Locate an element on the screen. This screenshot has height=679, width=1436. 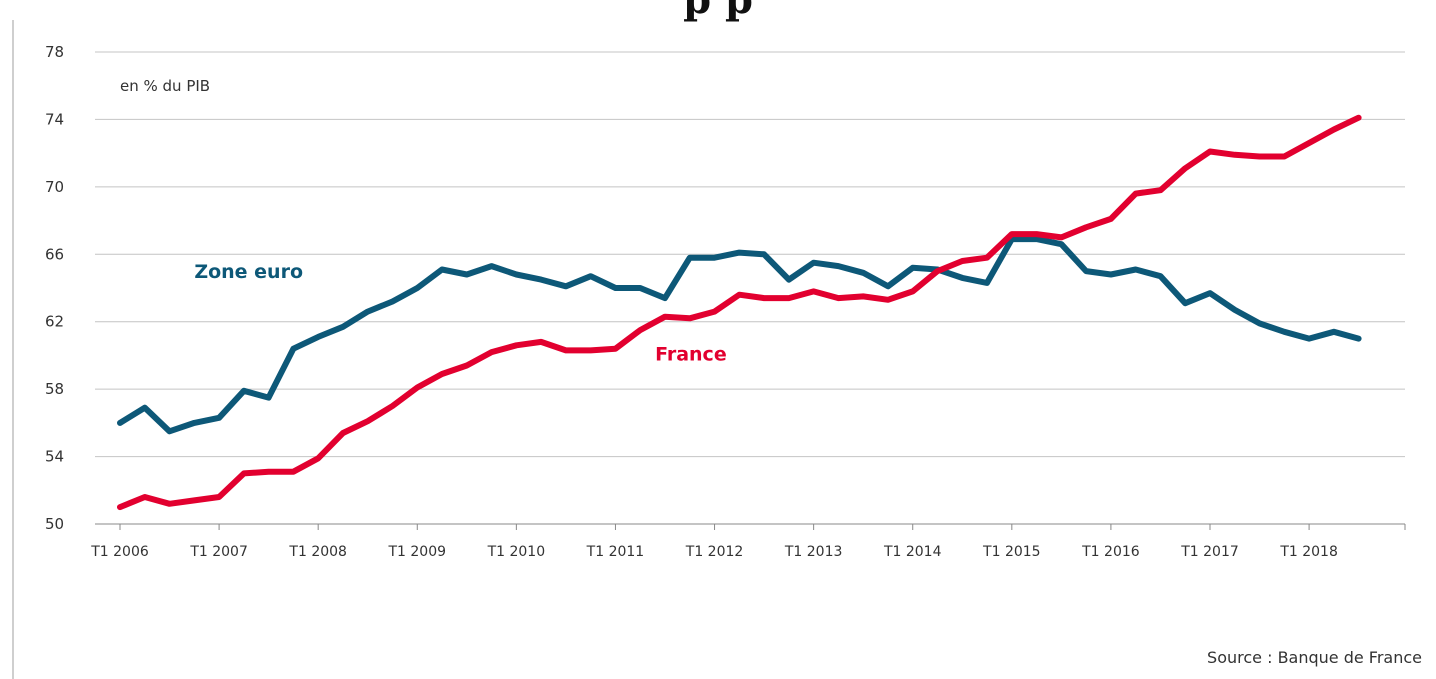
series-label-zone-euro: Zone euro is located at coordinates (248, 272).